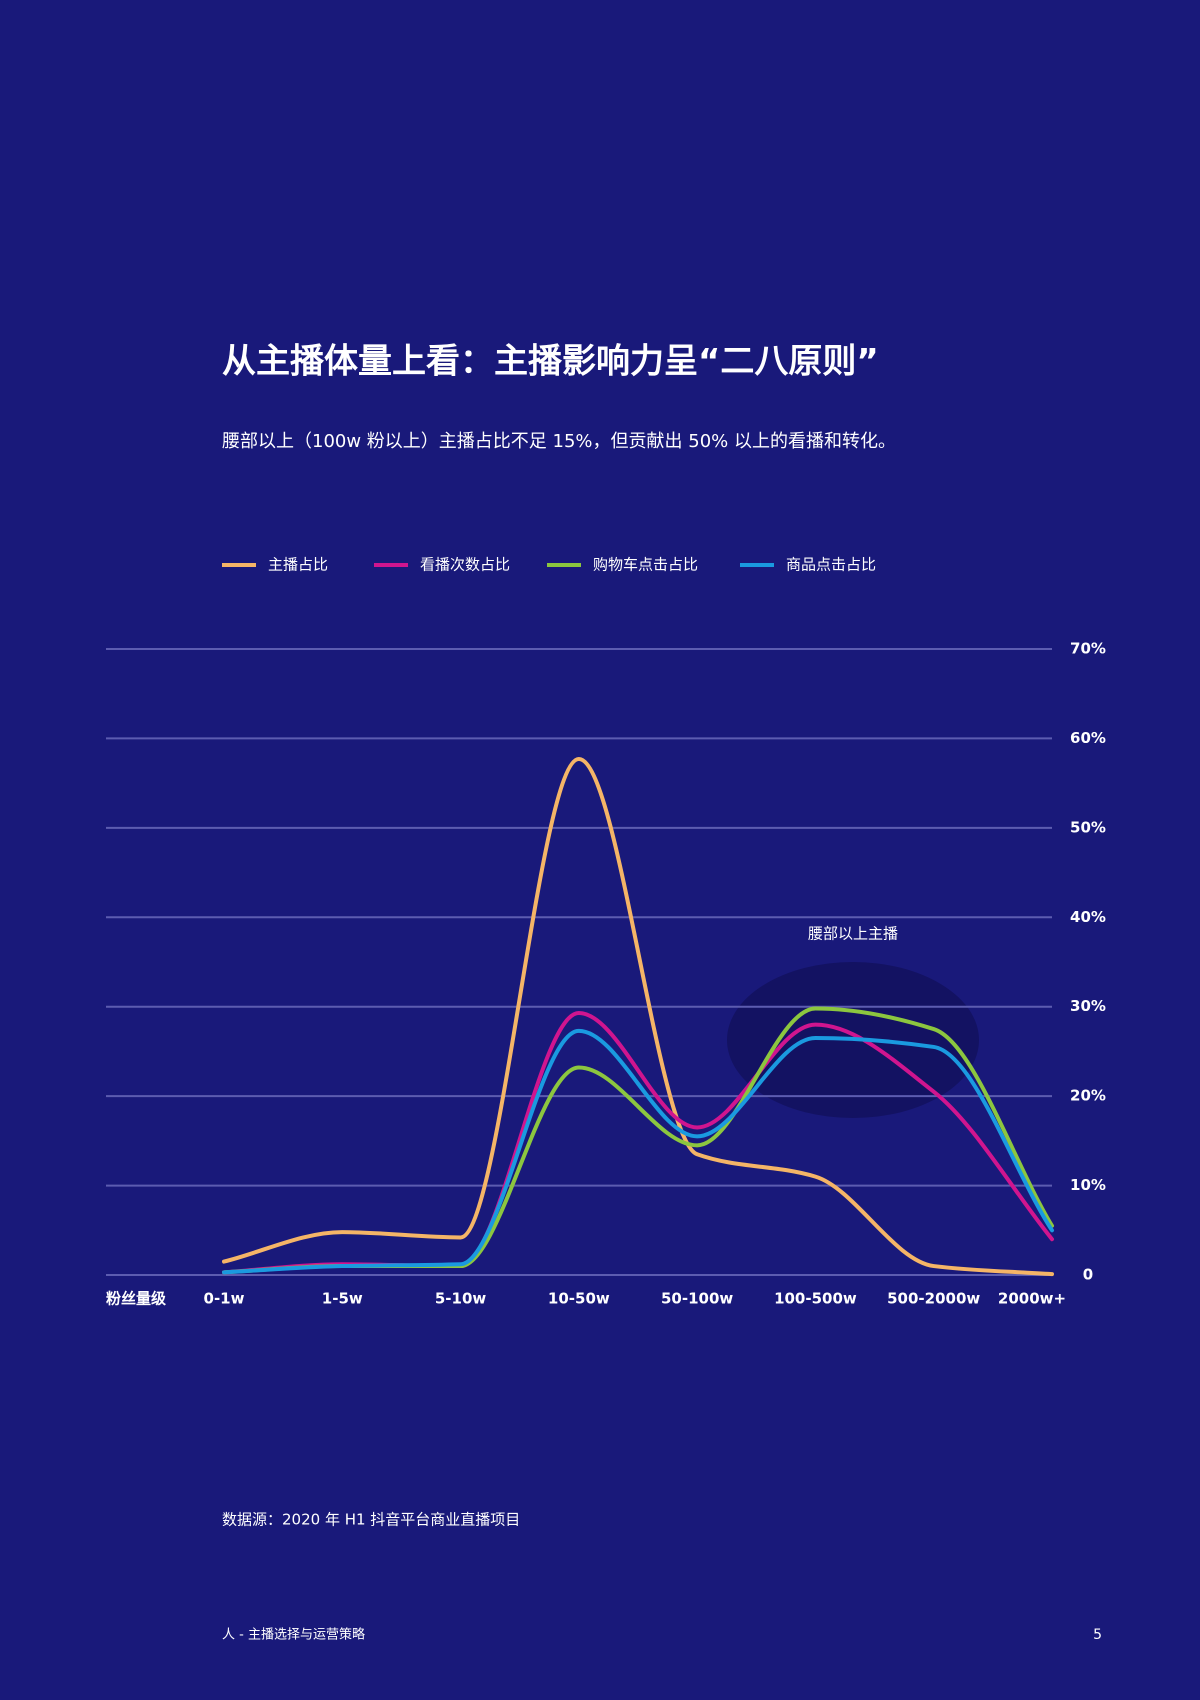 The image size is (1200, 1700). What do you see at coordinates (579, 1299) in the screenshot?
I see `x-tick-label: 10-50w` at bounding box center [579, 1299].